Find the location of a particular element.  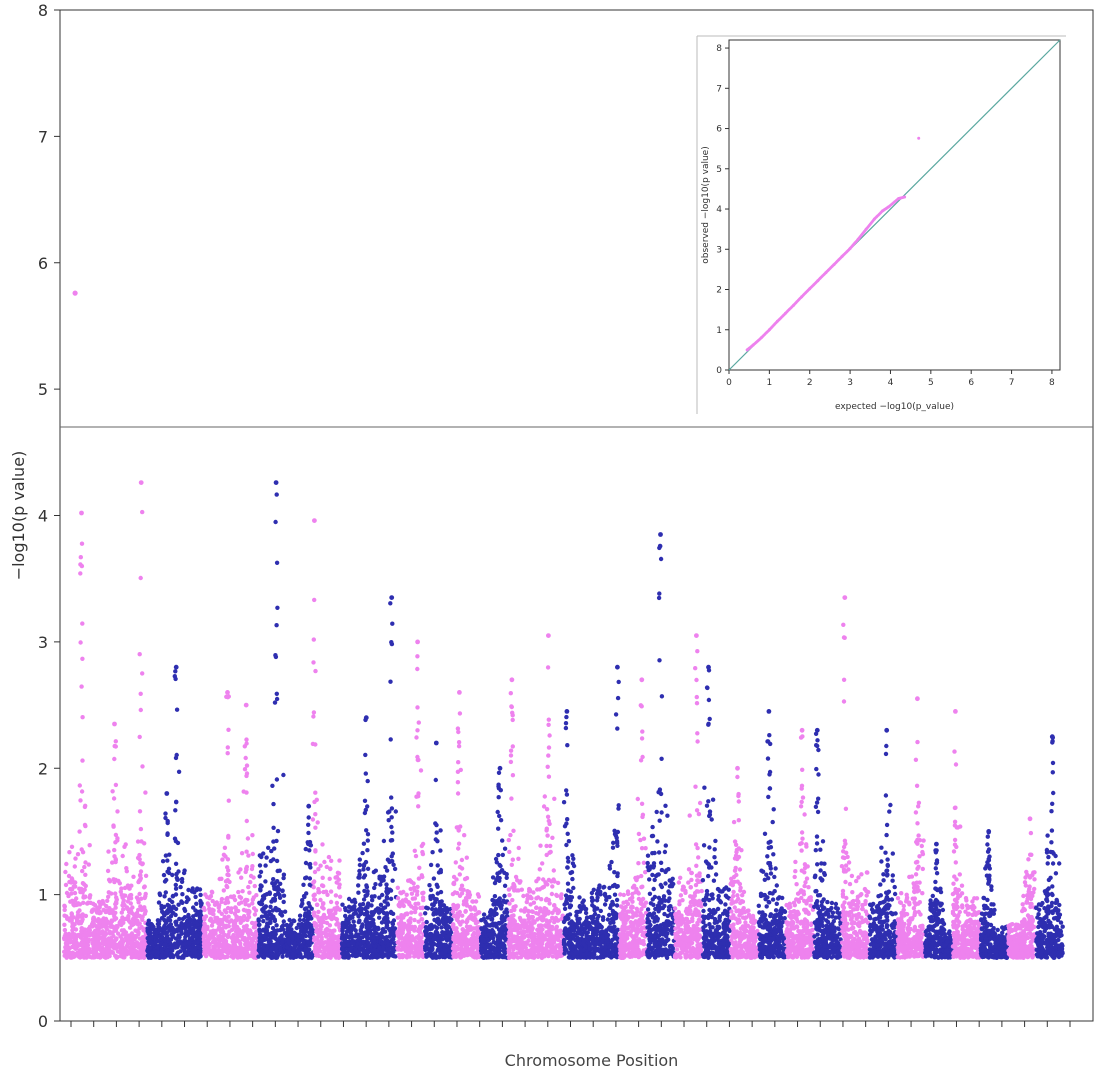

chromosome-6-points is located at coordinates (216, 825).